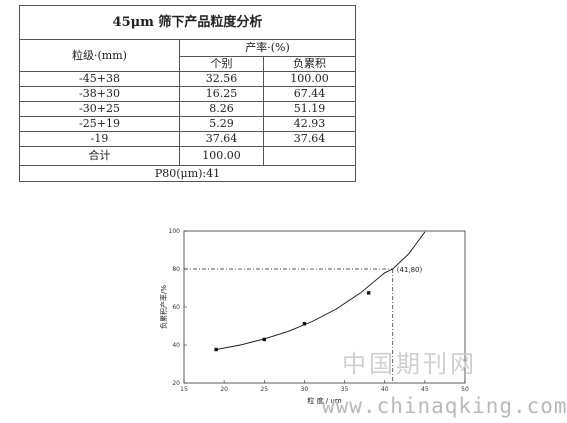 This screenshot has height=423, width=567. Describe the element at coordinates (444, 406) in the screenshot. I see `watermark-url: www.chinaqking.com` at that location.